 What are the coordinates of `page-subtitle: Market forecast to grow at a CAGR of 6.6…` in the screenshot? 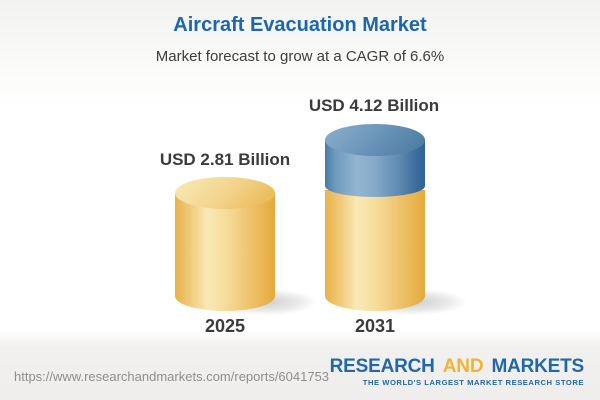 It's located at (300, 56).